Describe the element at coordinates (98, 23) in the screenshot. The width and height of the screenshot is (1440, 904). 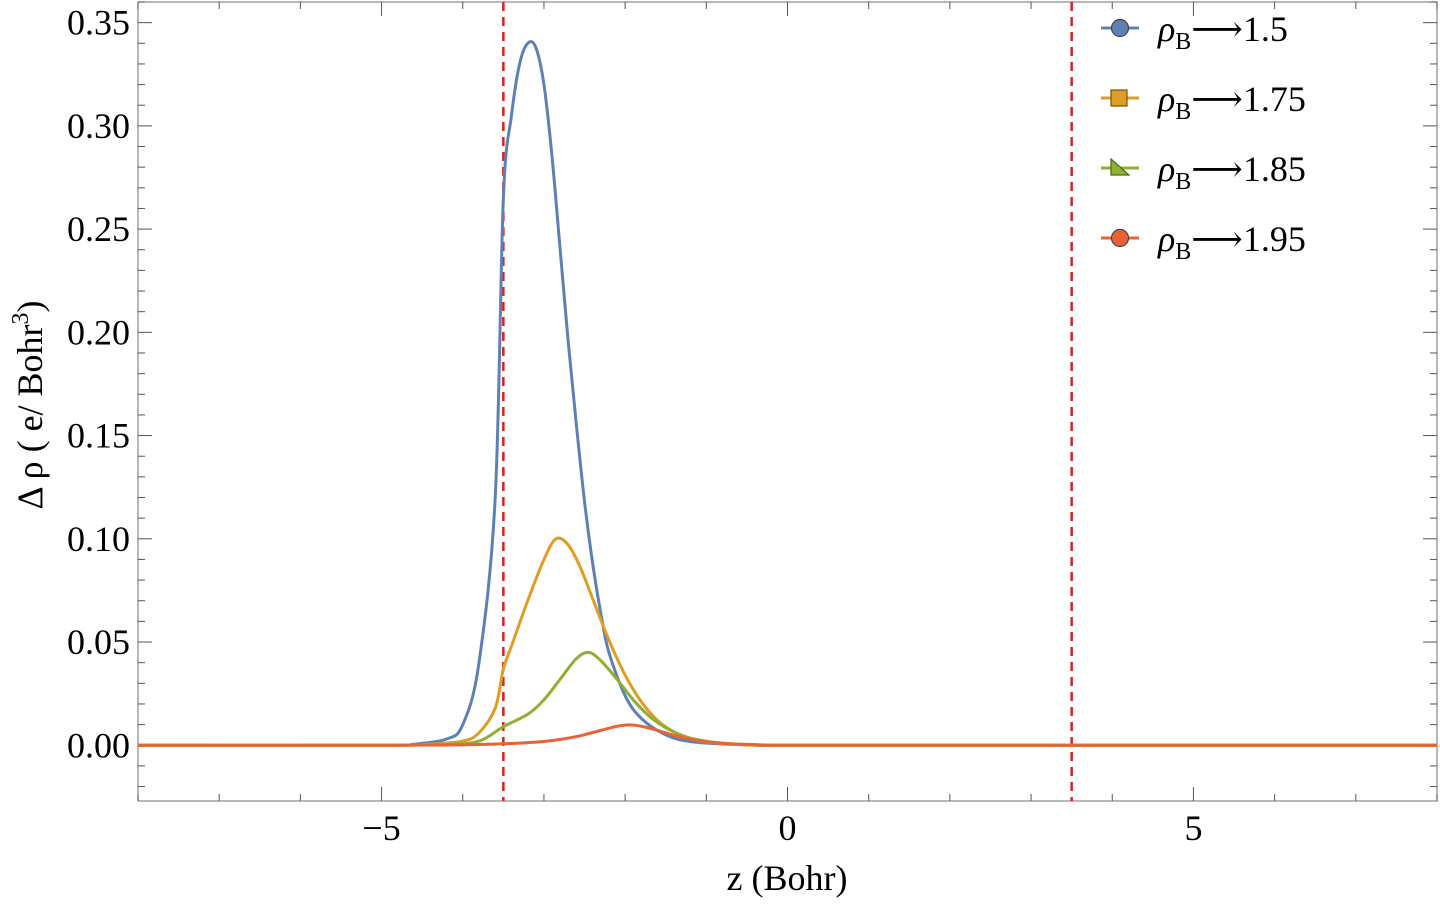
I see `y-tick-label: 0.35` at that location.